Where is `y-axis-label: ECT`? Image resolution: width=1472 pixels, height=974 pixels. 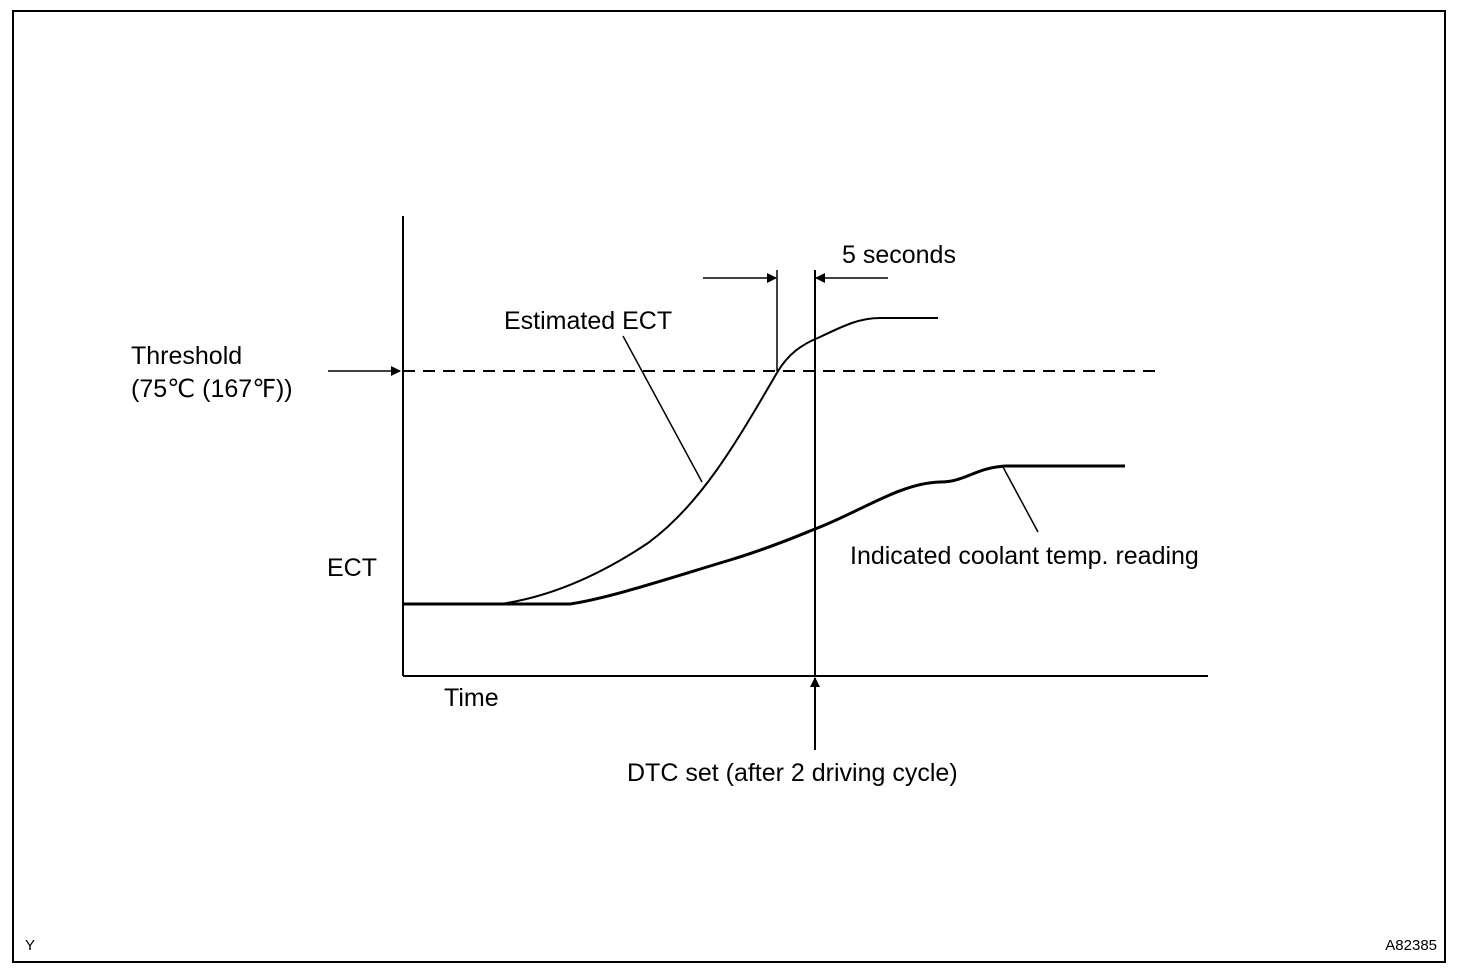 y-axis-label: ECT is located at coordinates (352, 568).